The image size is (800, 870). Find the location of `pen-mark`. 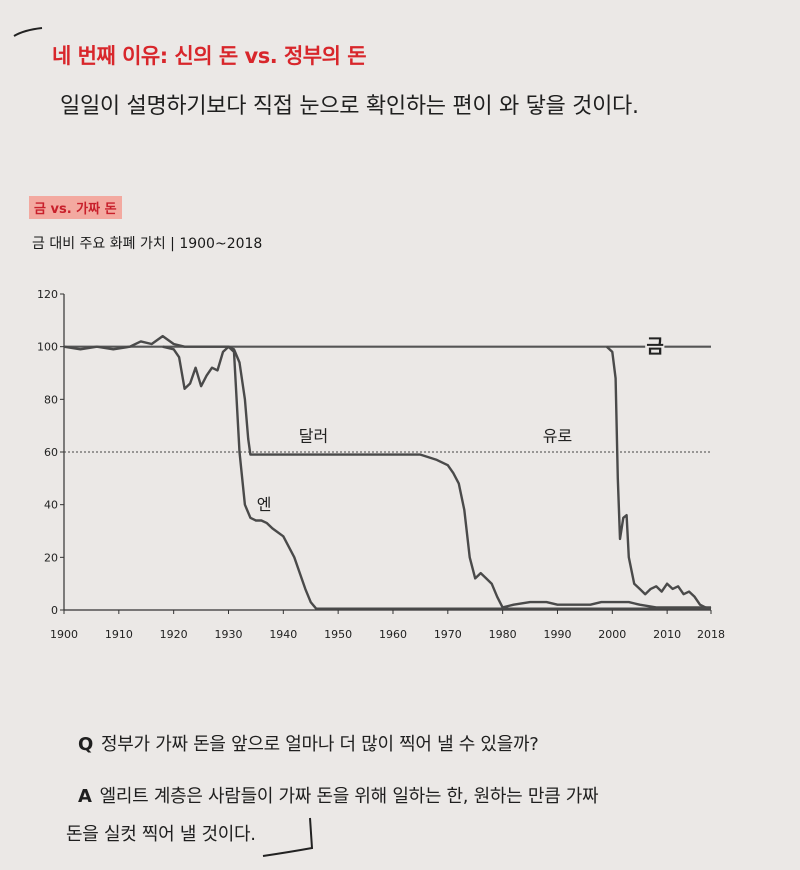

pen-mark is located at coordinates (28, 32).